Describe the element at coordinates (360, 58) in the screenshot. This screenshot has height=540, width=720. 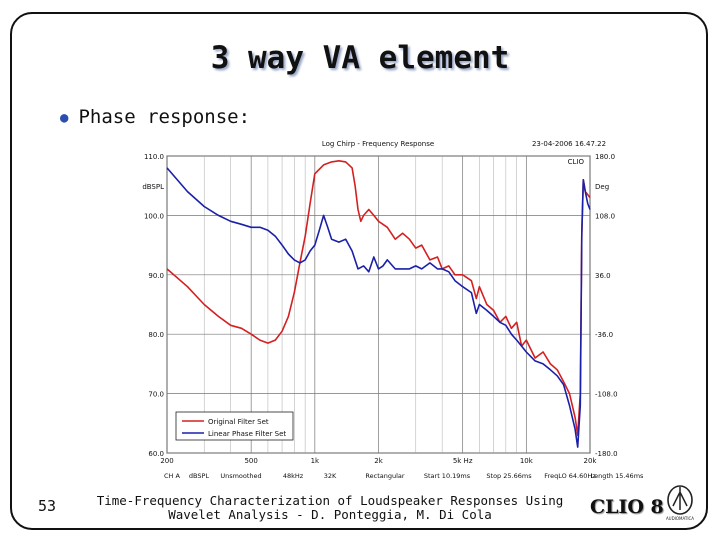
I see `slide-title: 3 way VA element` at that location.